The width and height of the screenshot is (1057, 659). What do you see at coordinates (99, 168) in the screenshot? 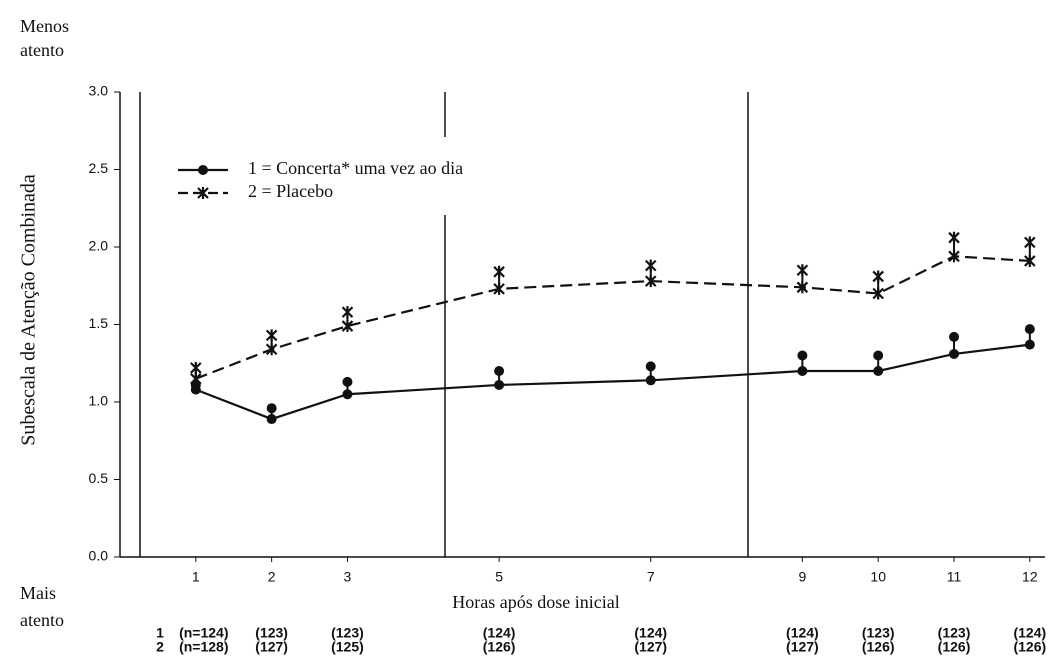
I see `y-tick-label: 2.5` at bounding box center [99, 168].